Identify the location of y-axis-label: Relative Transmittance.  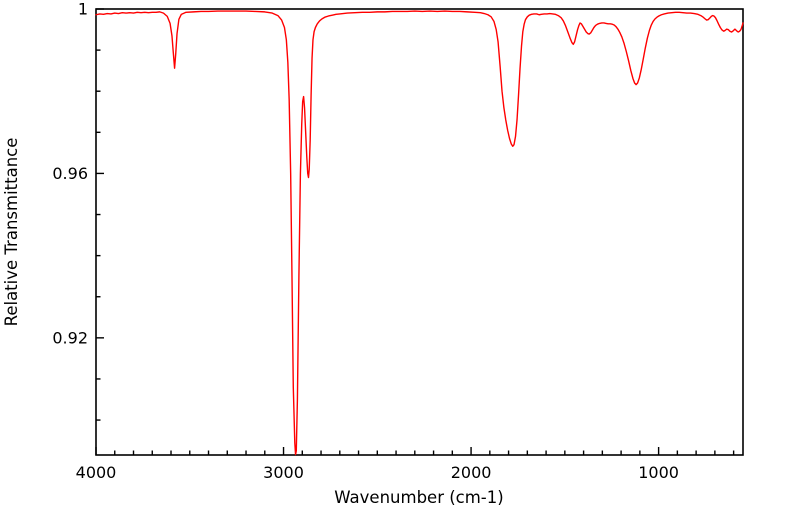
(11, 232).